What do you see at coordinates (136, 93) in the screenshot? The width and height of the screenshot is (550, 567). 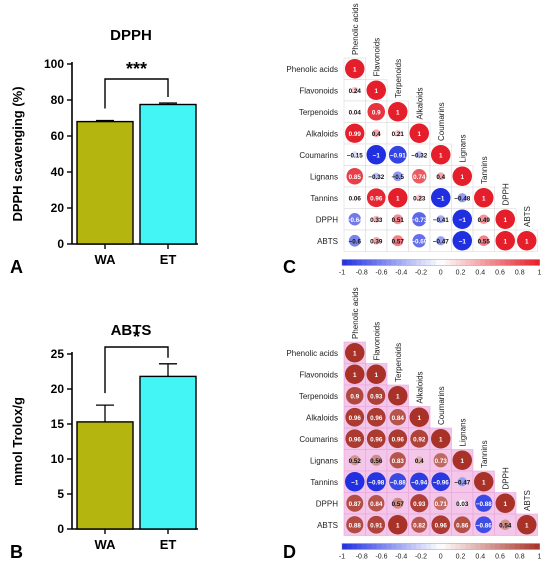 I see `significance-bracket` at bounding box center [136, 93].